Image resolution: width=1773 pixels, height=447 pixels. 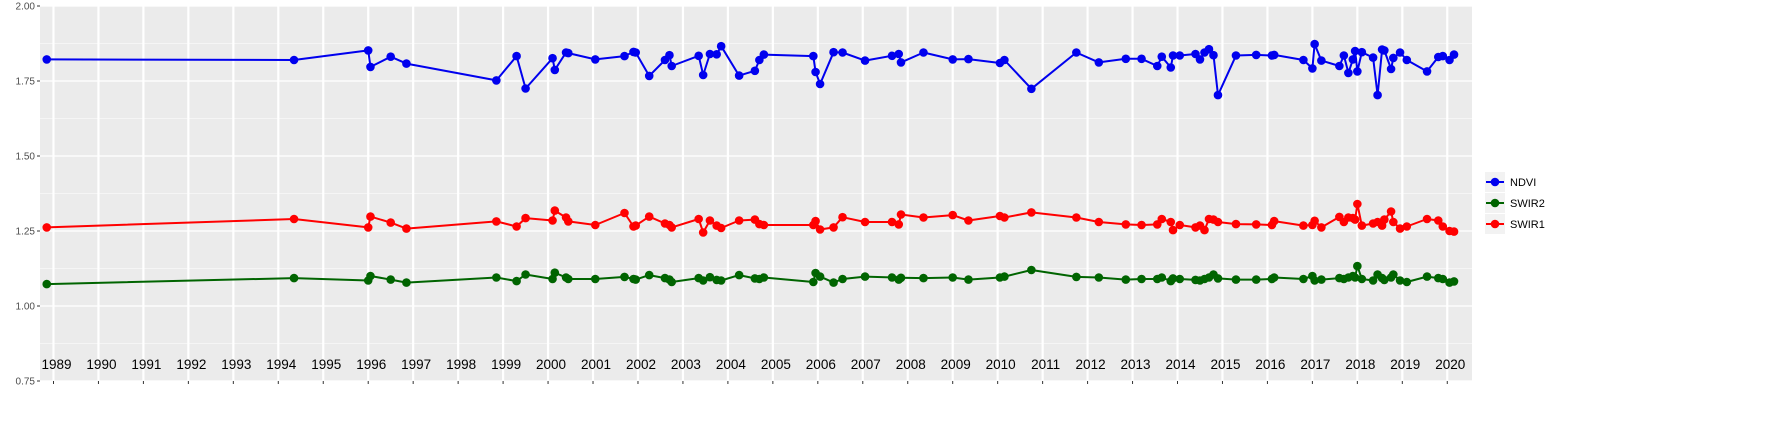 What do you see at coordinates (551, 364) in the screenshot?
I see `x-tick-label: 2000` at bounding box center [551, 364].